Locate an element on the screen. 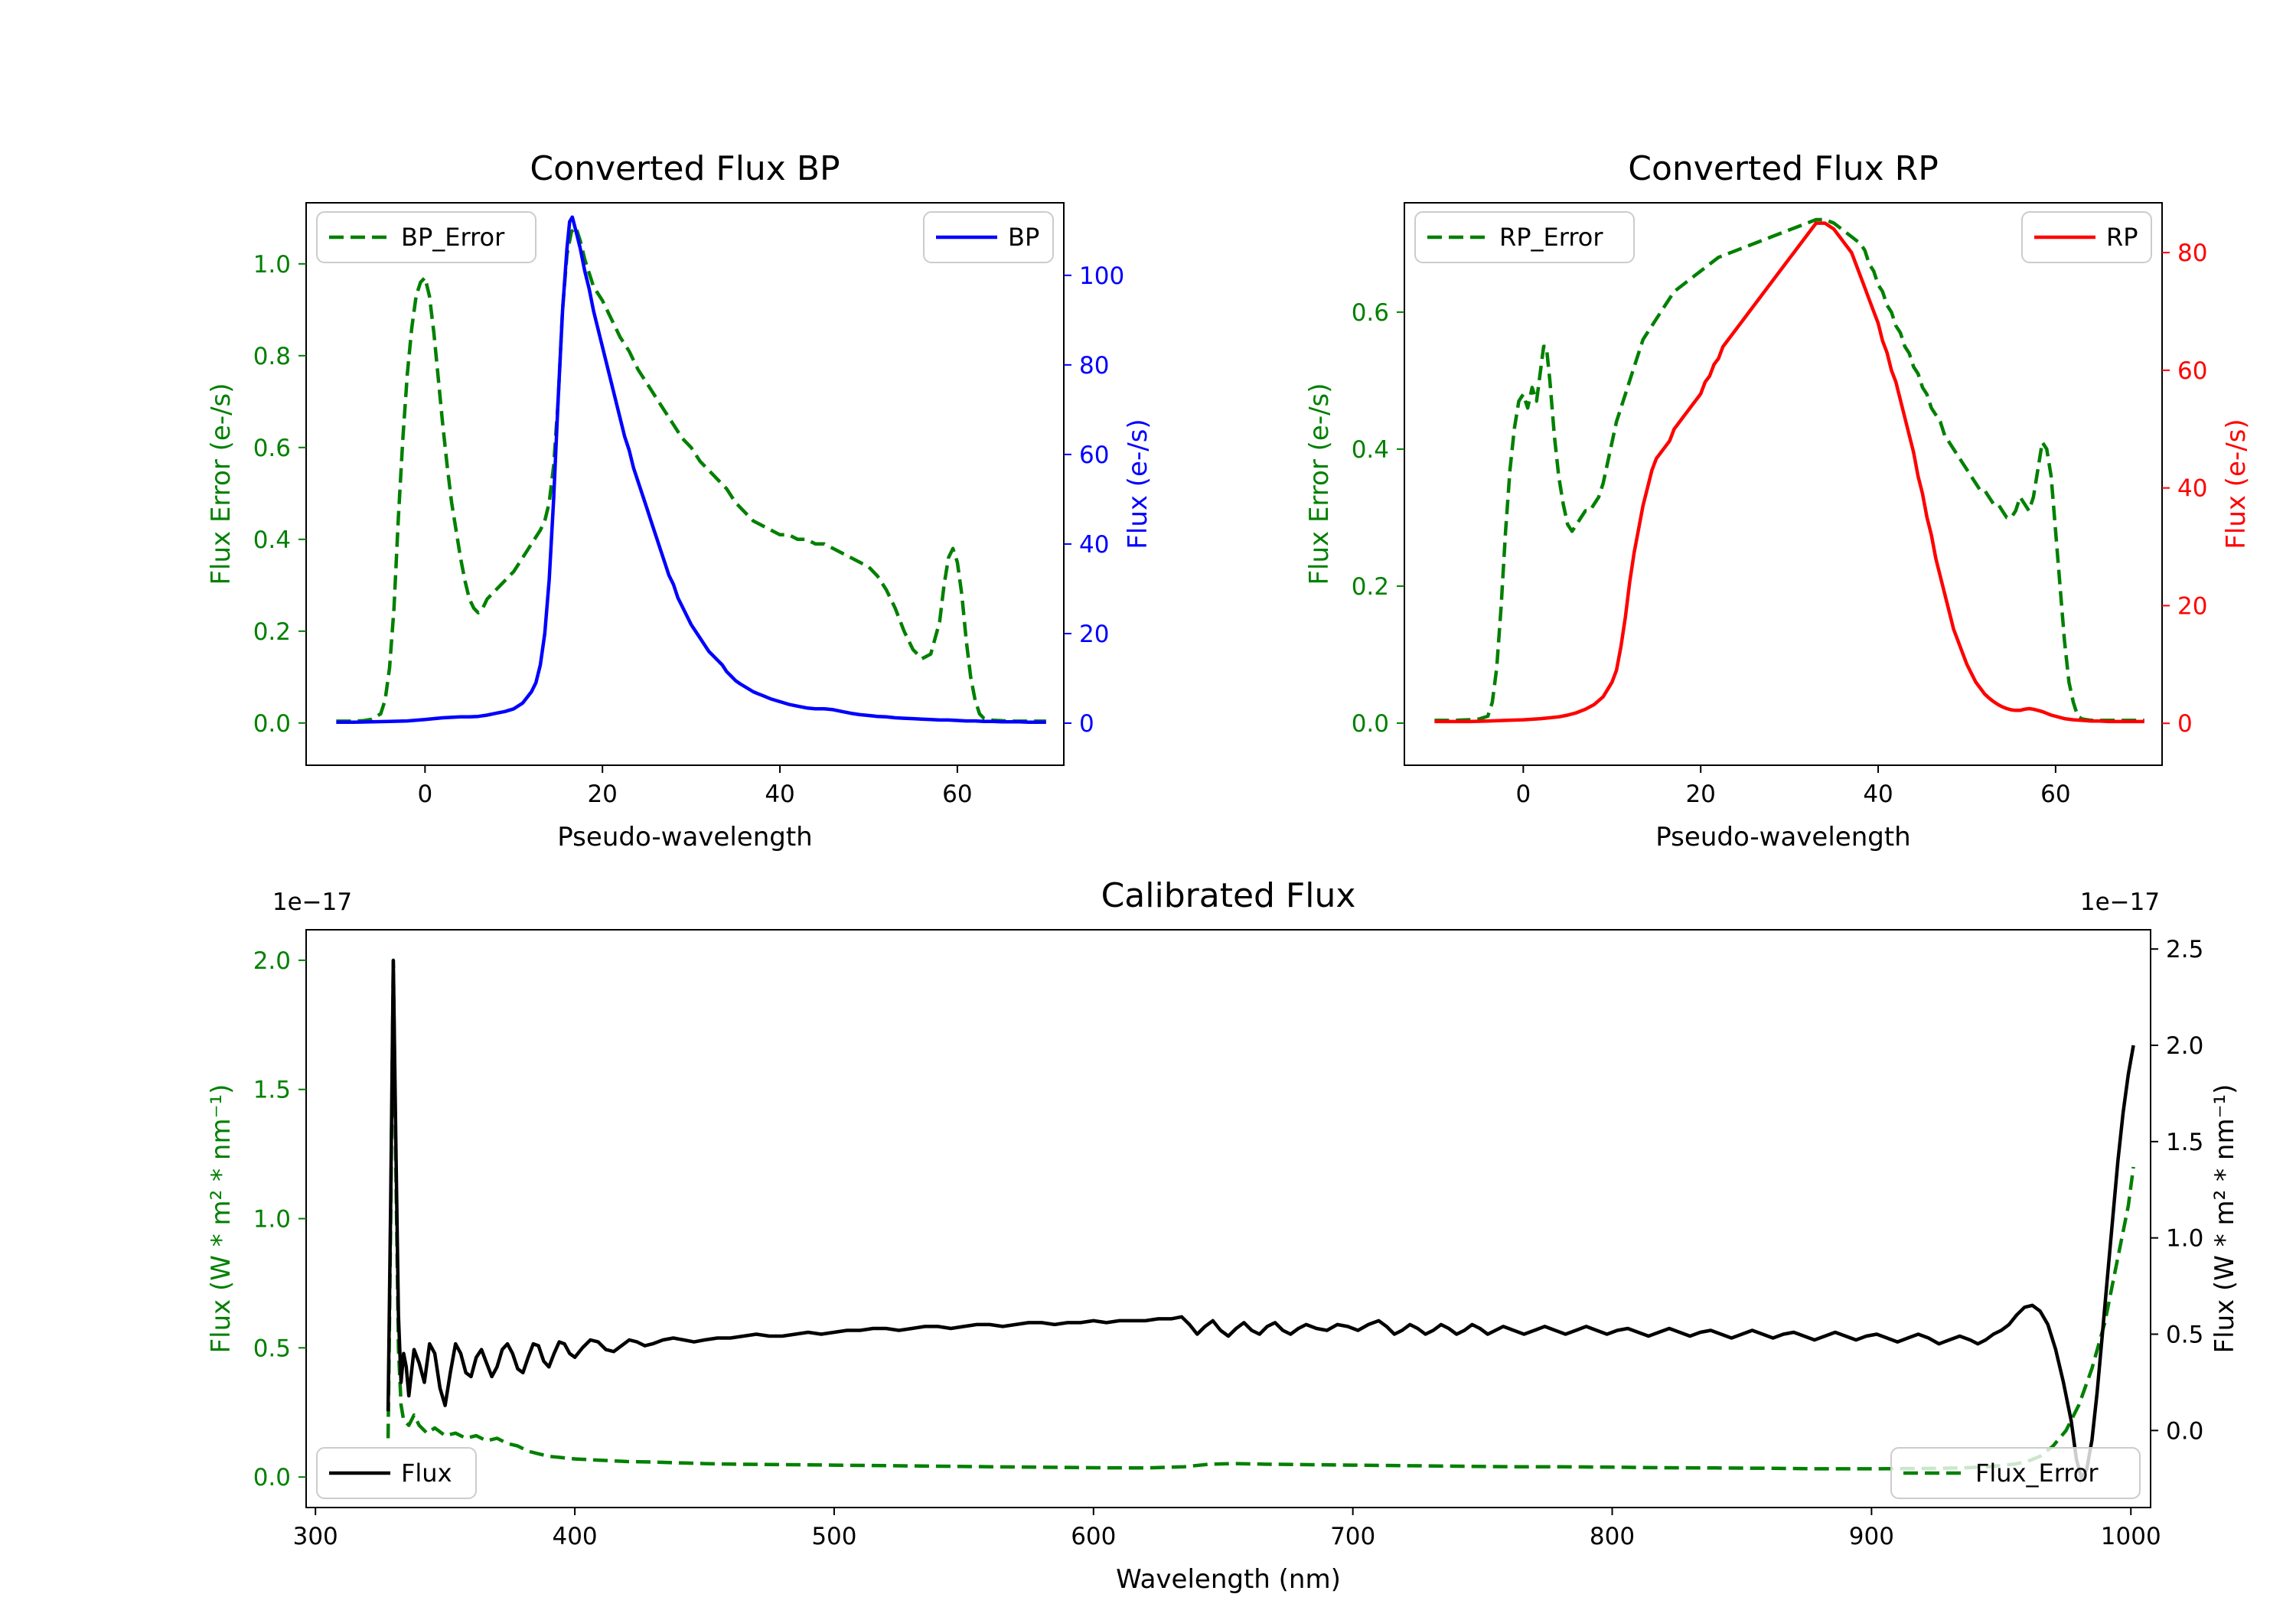  right-tick-label: 0.0 is located at coordinates (2184, 1431).